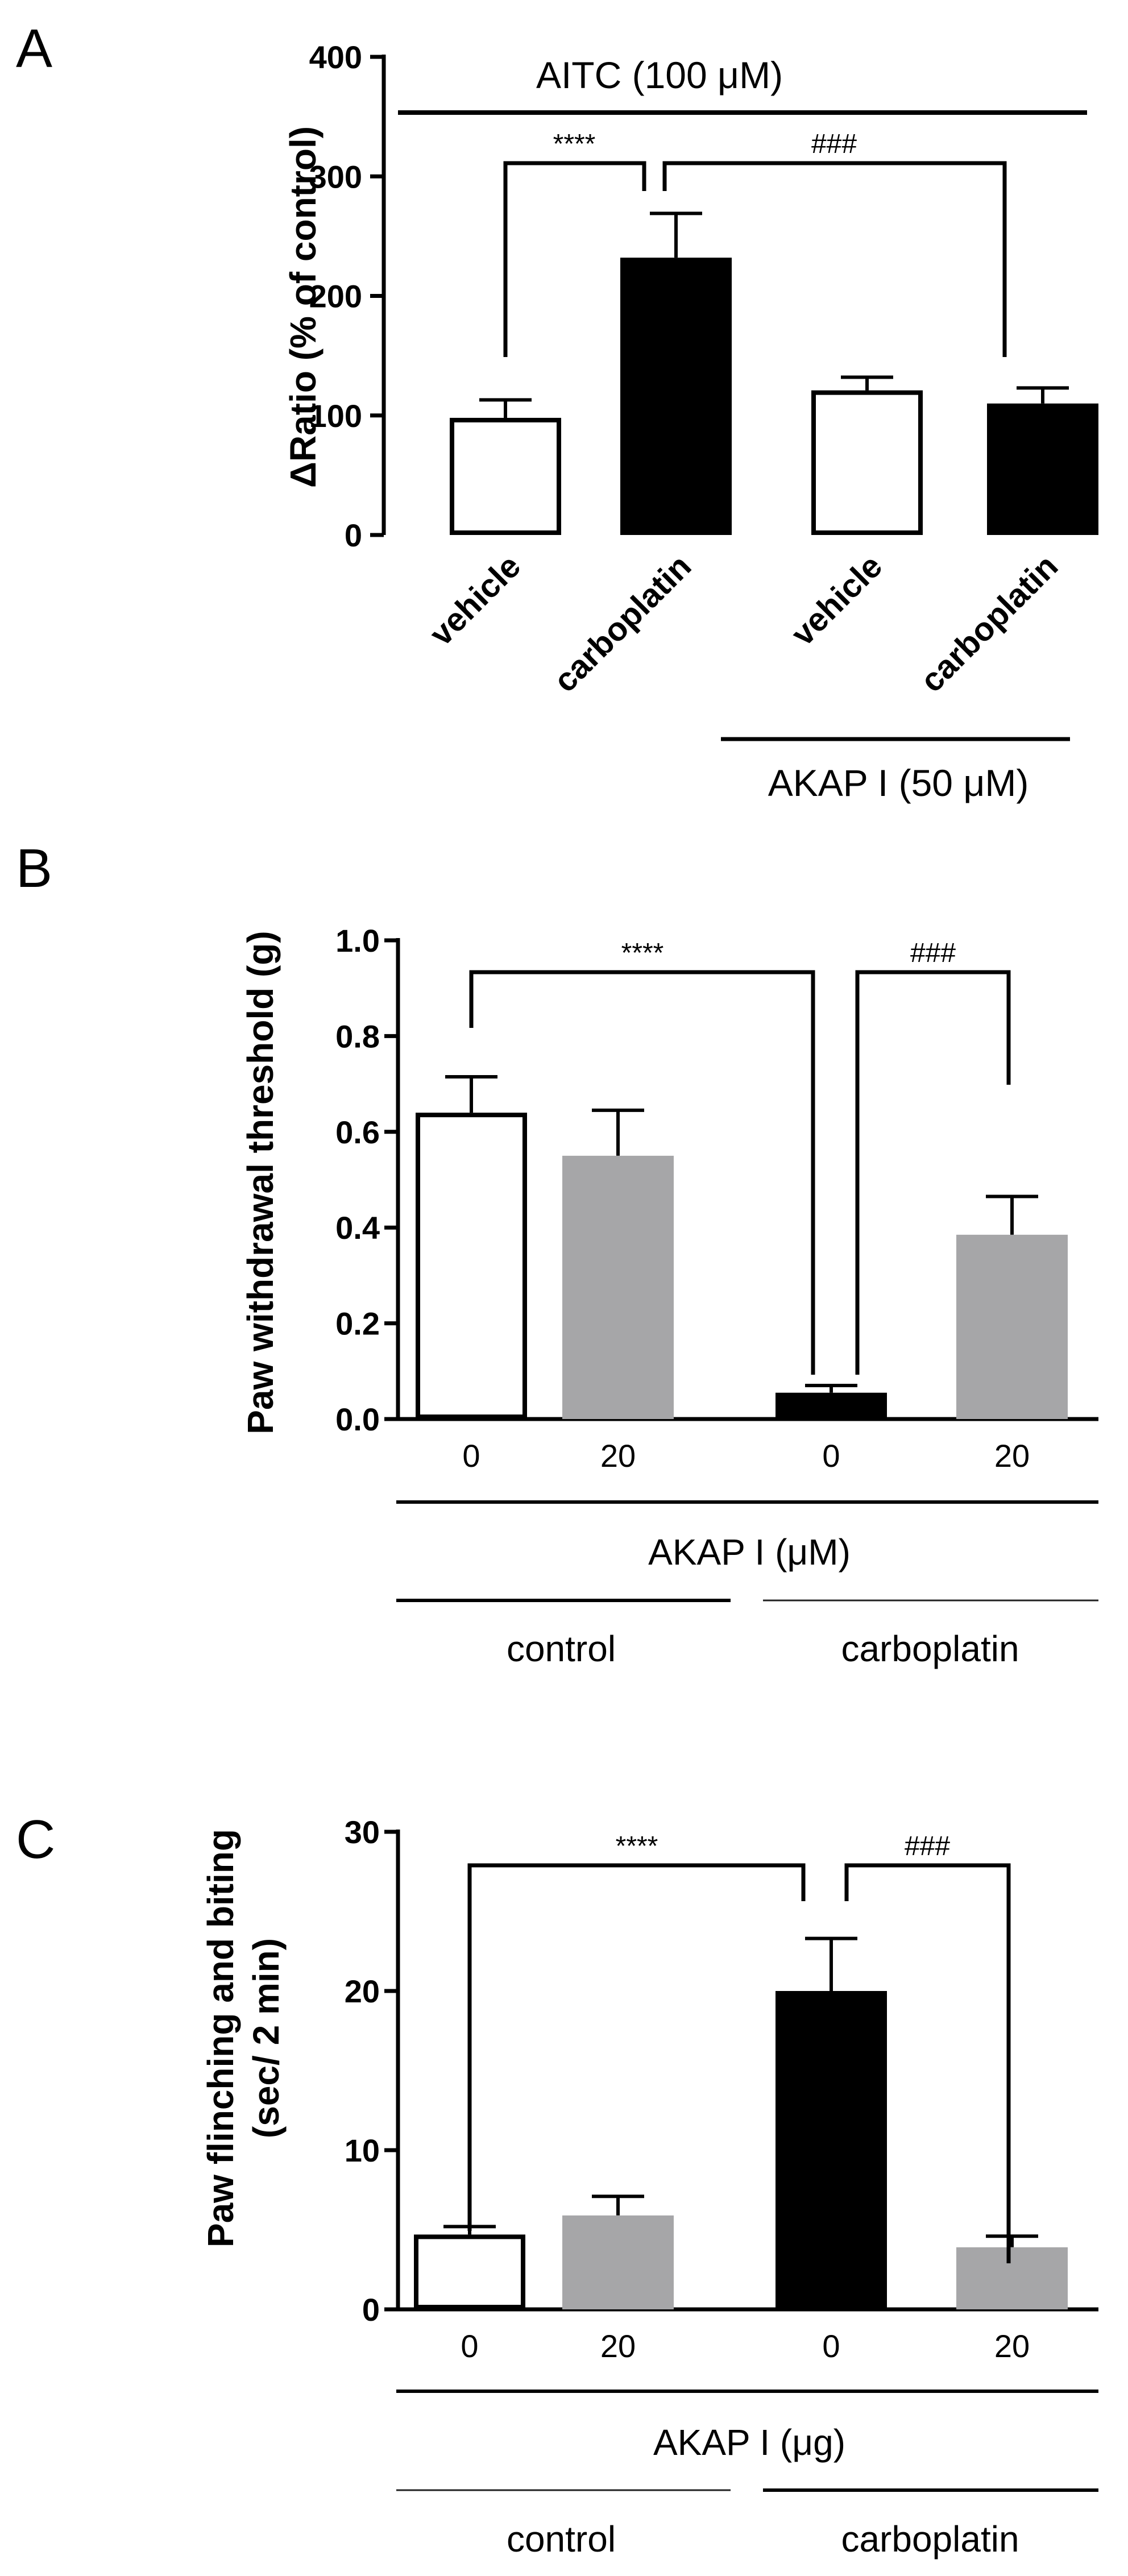 This screenshot has height=2576, width=1128. What do you see at coordinates (371, 2310) in the screenshot?
I see `panel-c-y-tick-label: 0` at bounding box center [371, 2310].